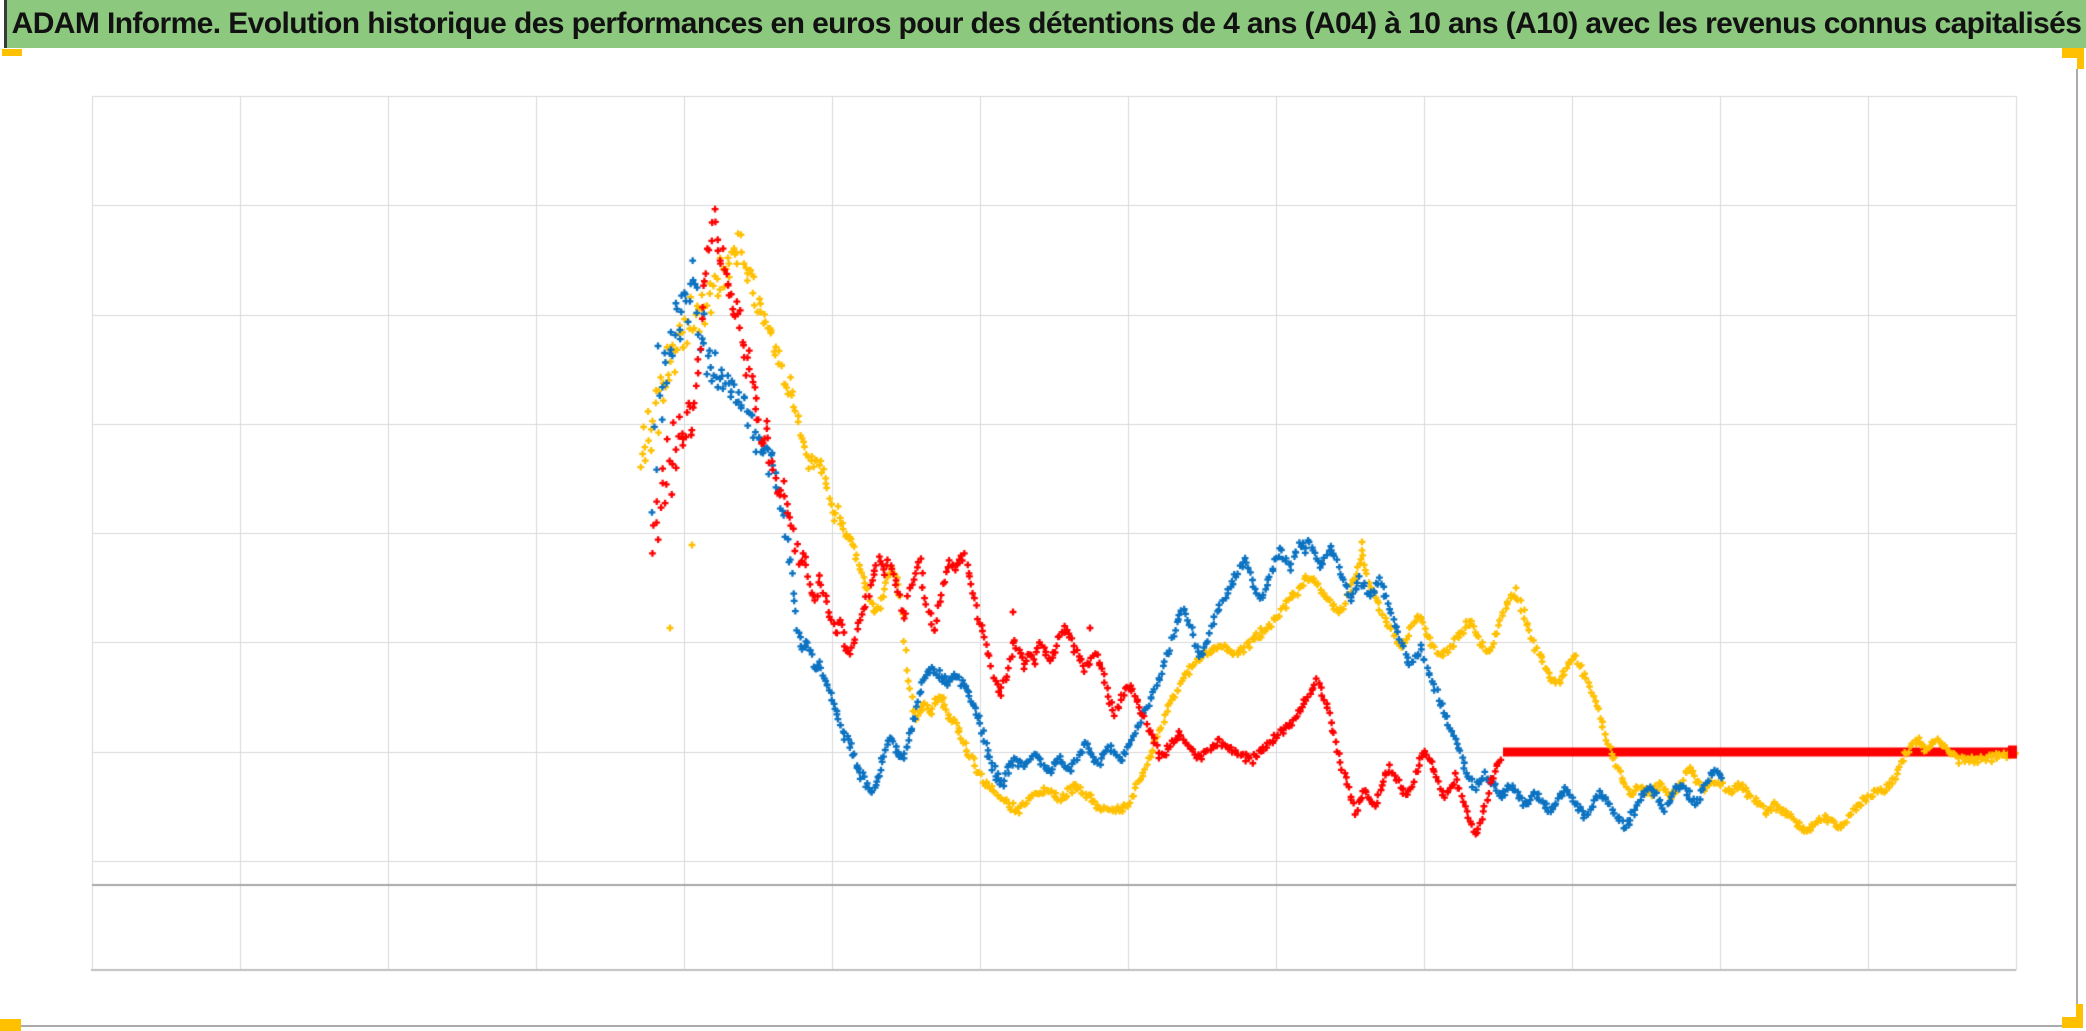  I want to click on title-bar-left-accent, so click(5, 24).